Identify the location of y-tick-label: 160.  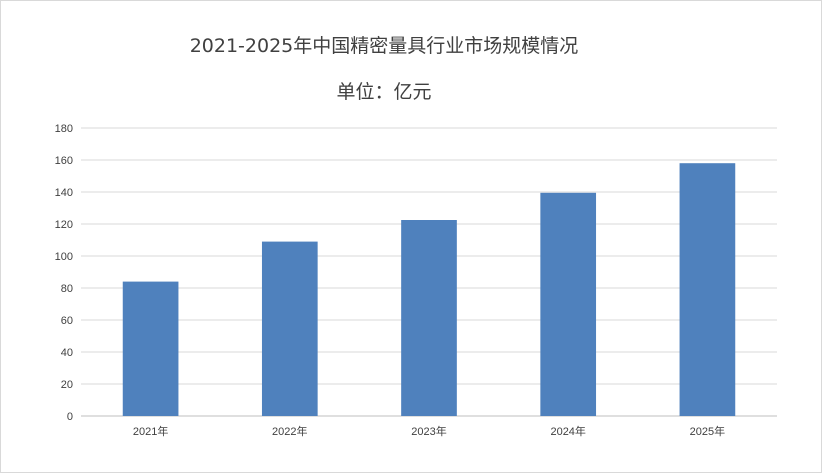
(64, 161).